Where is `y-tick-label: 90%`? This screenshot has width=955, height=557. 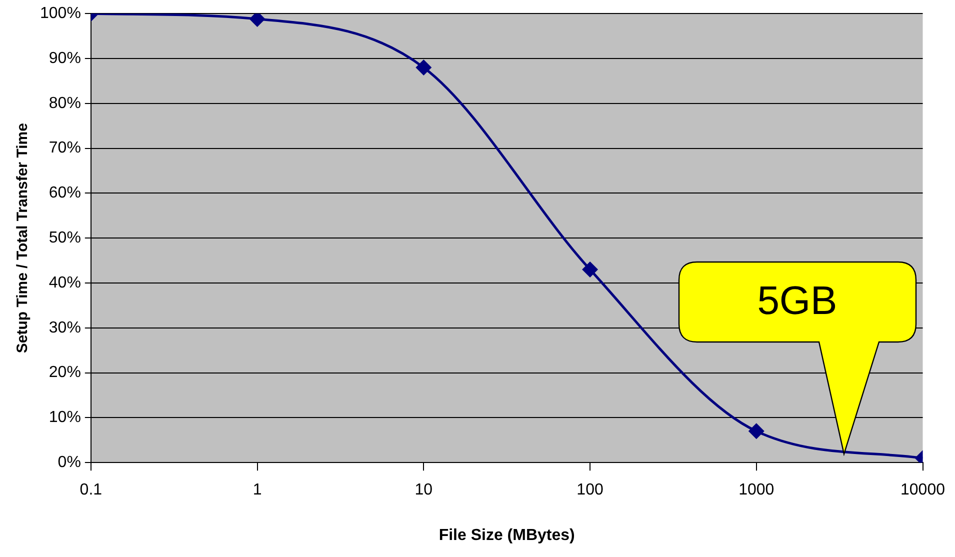
y-tick-label: 90% is located at coordinates (64, 58).